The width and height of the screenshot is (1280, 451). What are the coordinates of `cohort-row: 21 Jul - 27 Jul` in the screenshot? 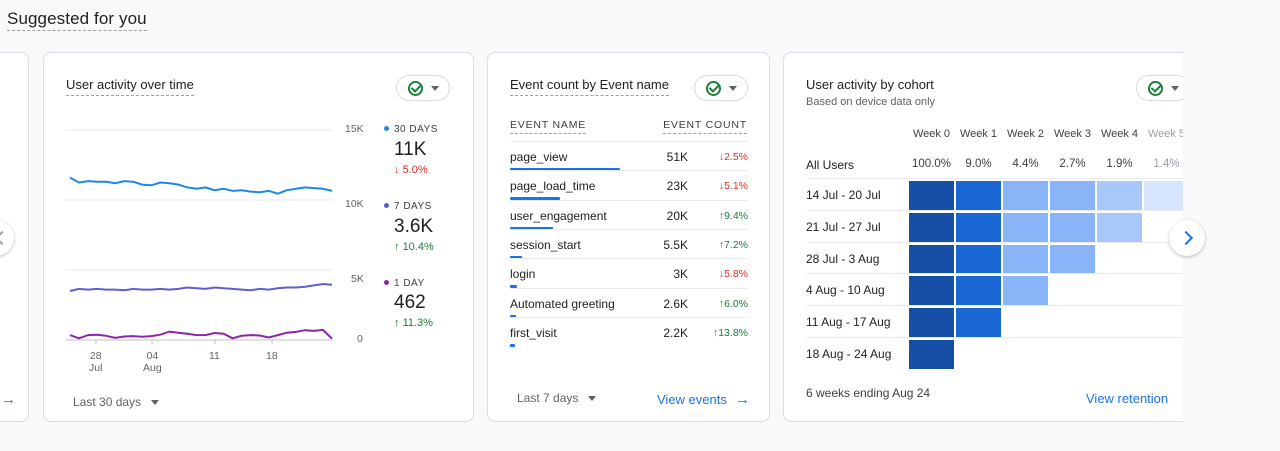 It's located at (994, 225).